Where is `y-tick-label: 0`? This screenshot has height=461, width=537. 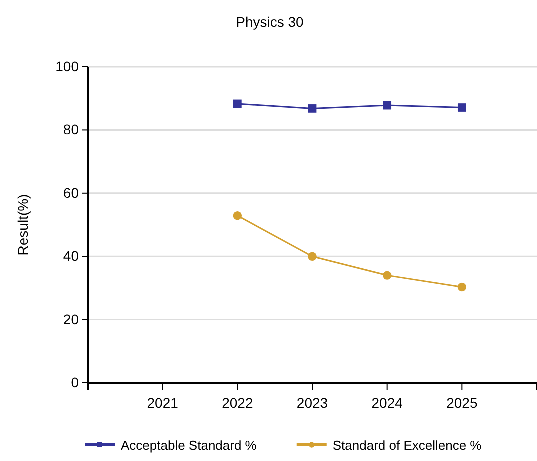 y-tick-label: 0 is located at coordinates (75, 382).